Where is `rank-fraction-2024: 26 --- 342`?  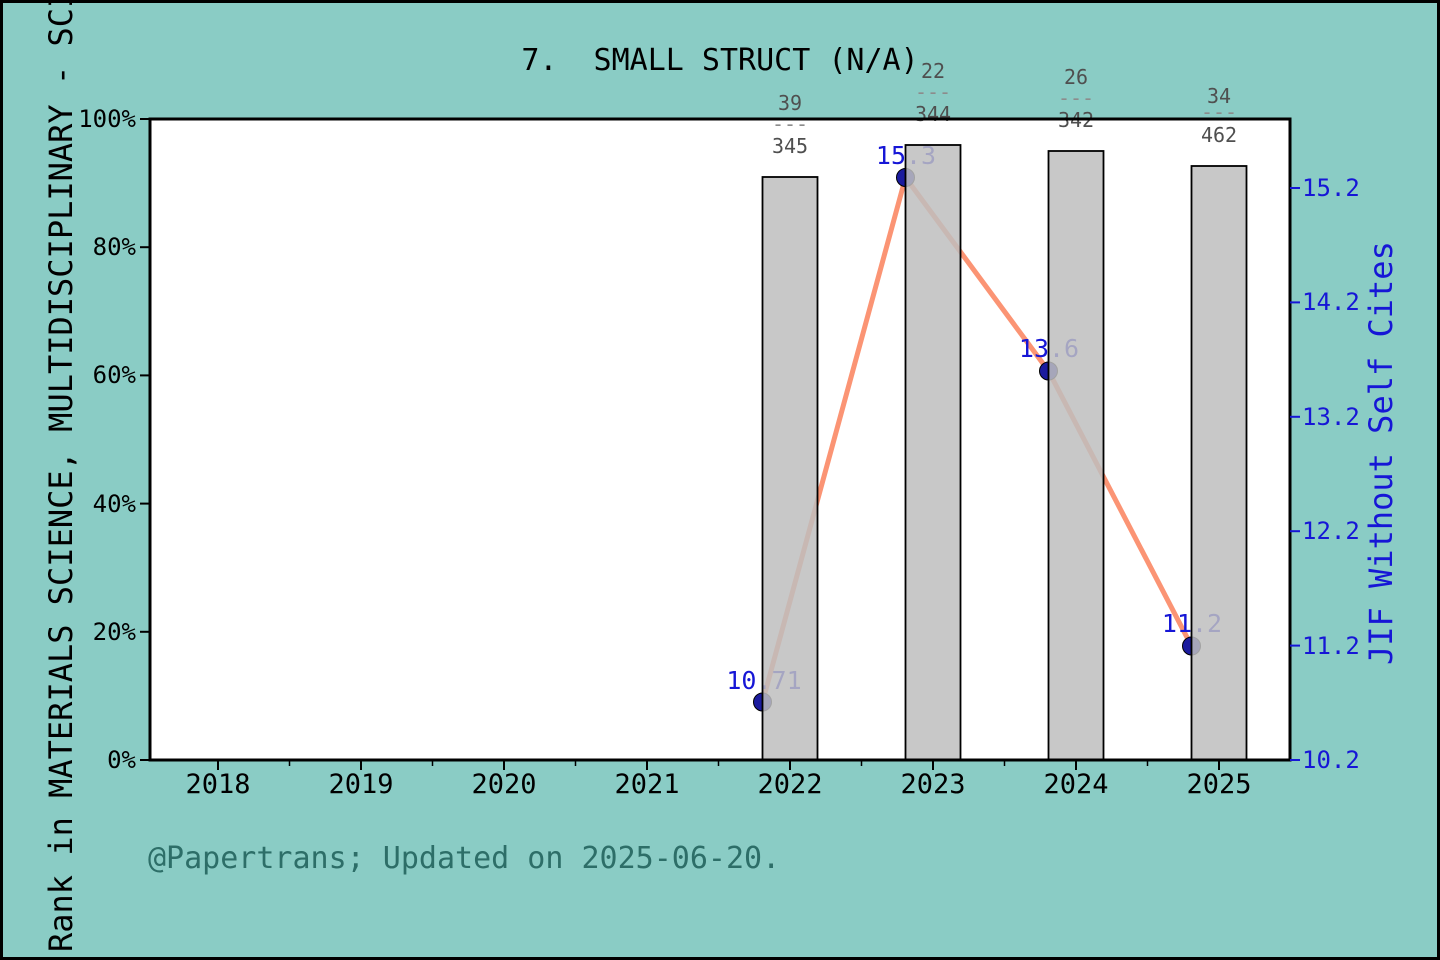 rank-fraction-2024: 26 --- 342 is located at coordinates (1076, 98).